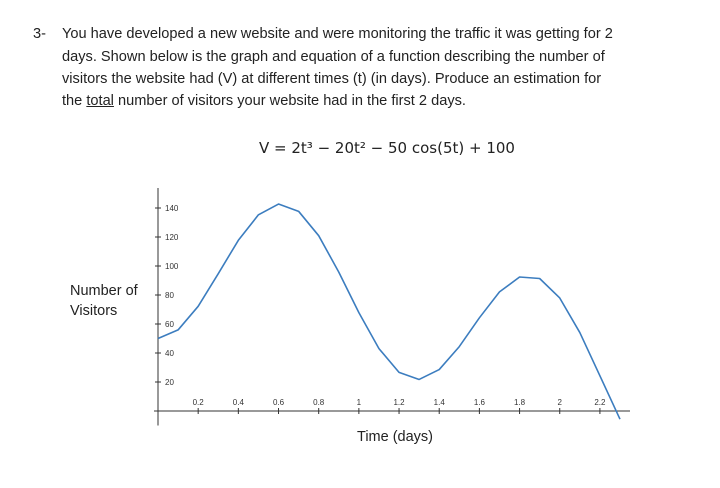 Image resolution: width=720 pixels, height=488 pixels. I want to click on x-tick-label: 0.4, so click(239, 402).